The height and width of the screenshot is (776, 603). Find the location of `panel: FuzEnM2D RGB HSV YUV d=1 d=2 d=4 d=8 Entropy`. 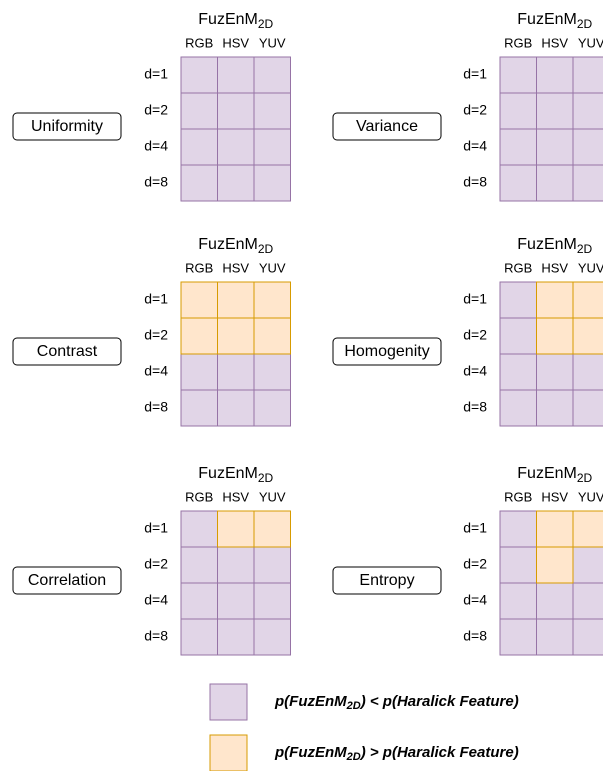

panel: FuzEnM2D RGB HSV YUV d=1 d=2 d=4 d=8 Entropy is located at coordinates (467, 560).